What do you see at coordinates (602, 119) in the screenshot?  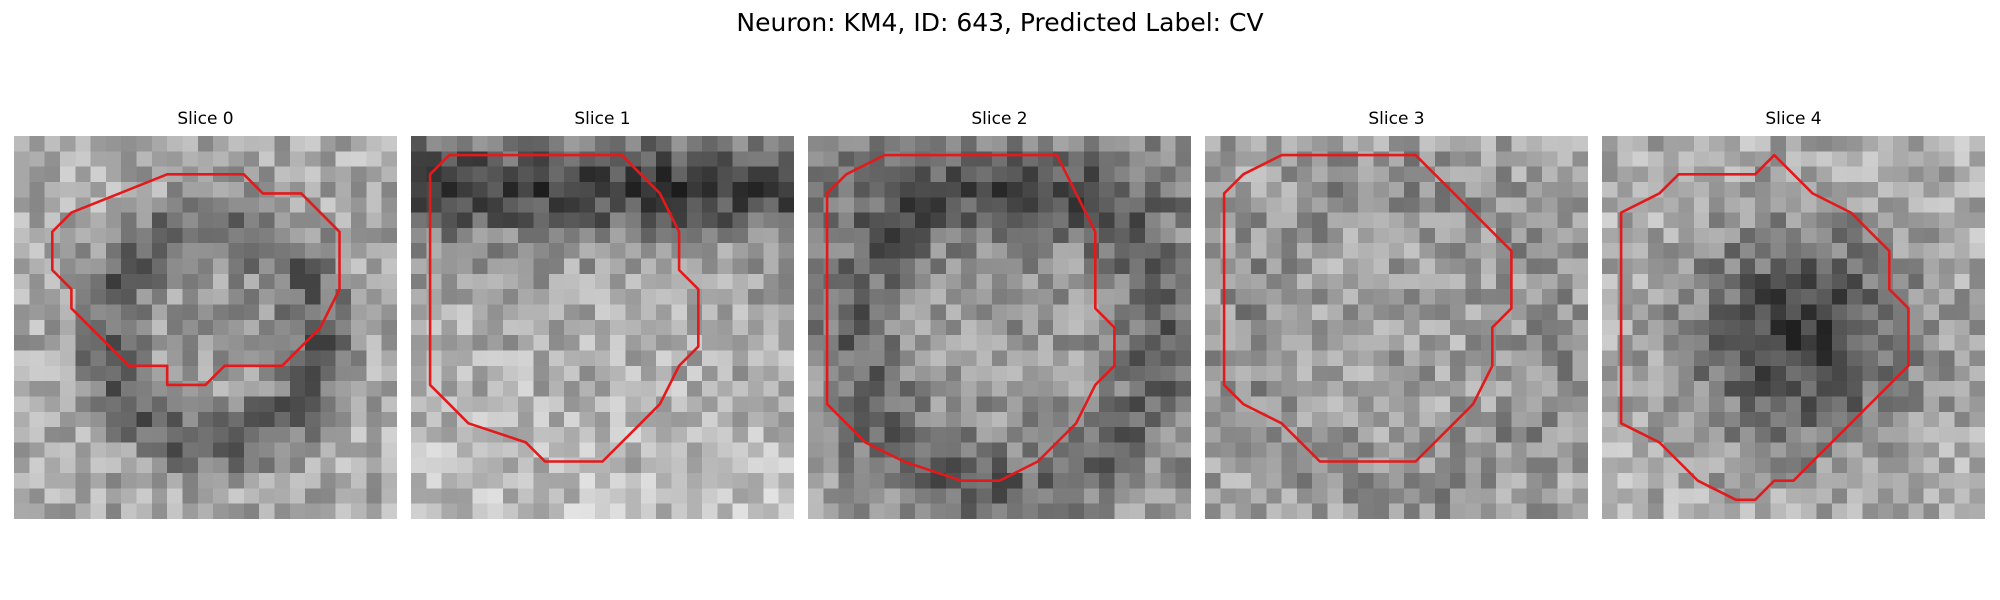 I see `slice-title-1: Slice 1` at bounding box center [602, 119].